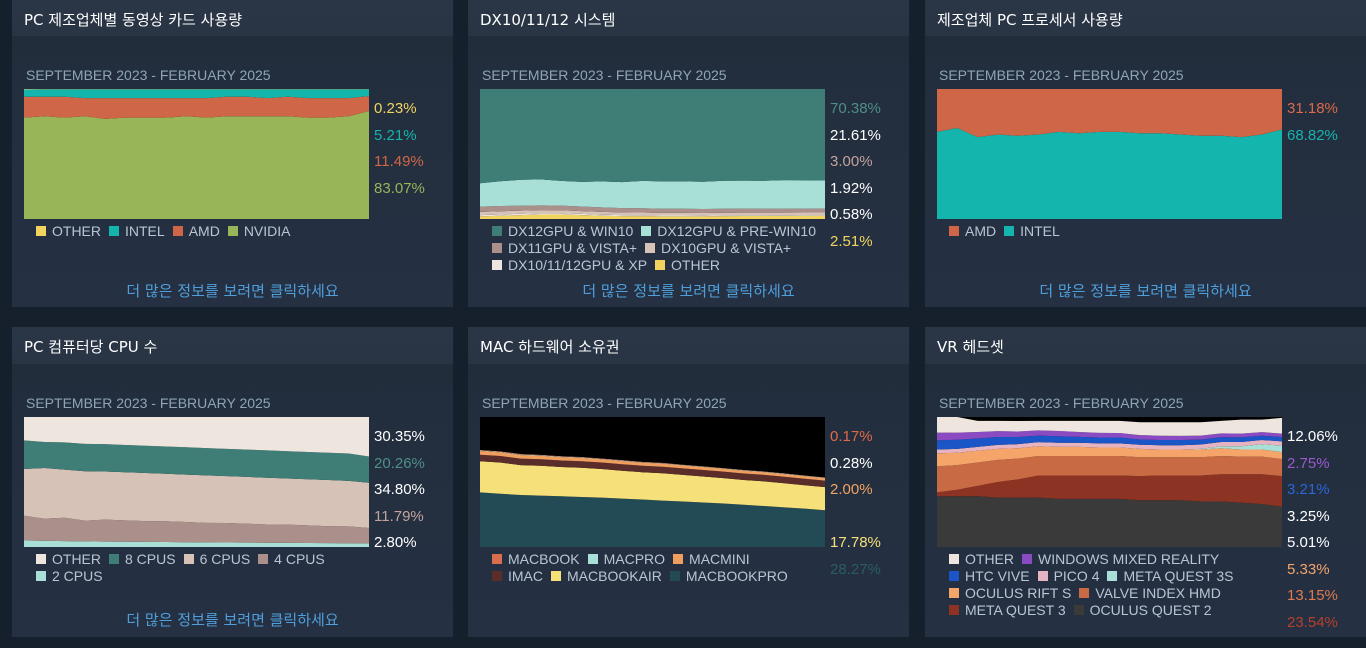  I want to click on legend-row: DX10/11/12GPU & XP OTHER, so click(658, 265).